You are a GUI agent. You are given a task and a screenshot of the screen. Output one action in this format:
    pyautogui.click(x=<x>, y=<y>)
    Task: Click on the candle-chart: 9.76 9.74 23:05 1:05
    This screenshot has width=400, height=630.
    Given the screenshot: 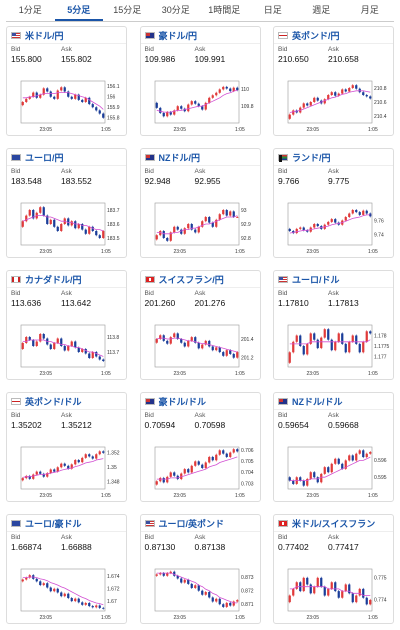 What is the action you would take?
    pyautogui.click(x=335, y=228)
    